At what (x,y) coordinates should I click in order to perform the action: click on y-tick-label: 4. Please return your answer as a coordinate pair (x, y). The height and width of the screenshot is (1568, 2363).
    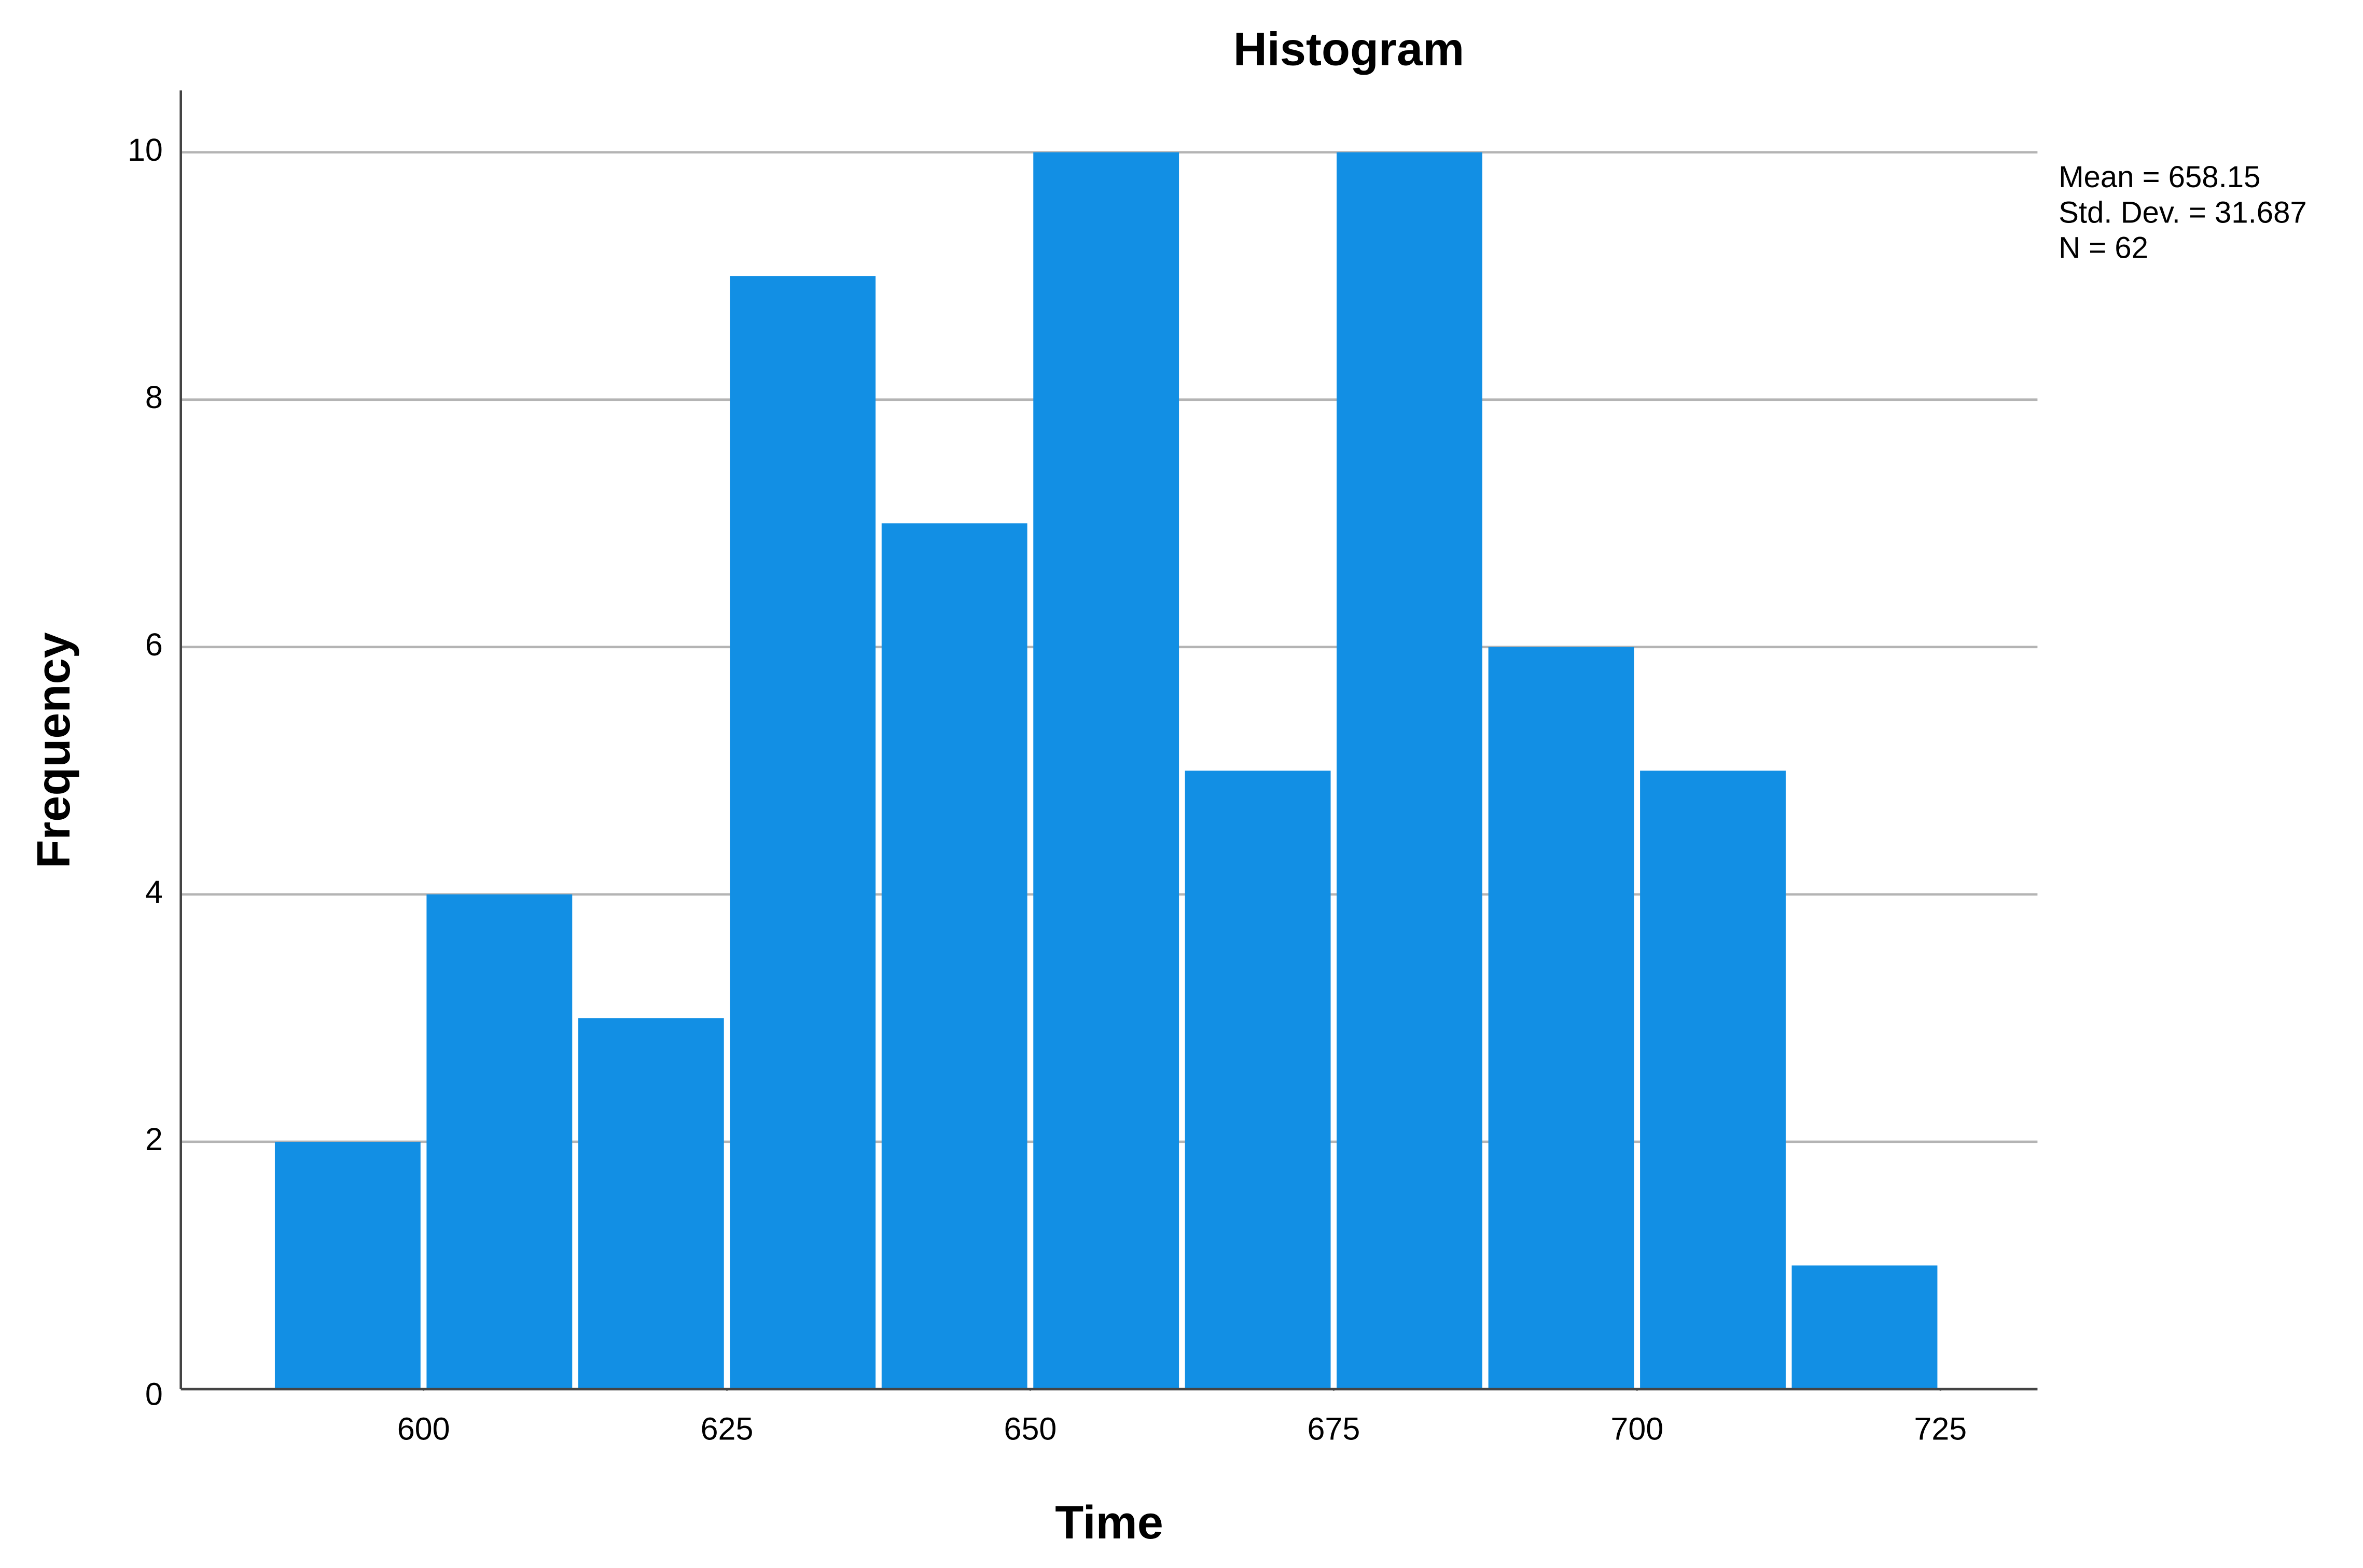
    Looking at the image, I should click on (154, 891).